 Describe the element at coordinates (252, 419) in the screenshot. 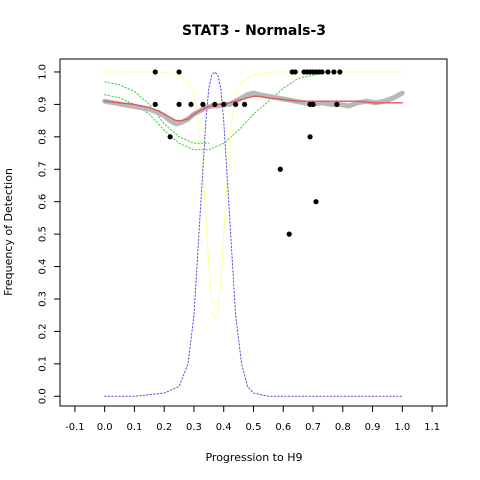

I see `x-axis: -0.1 0.0 0.1 0.2 0.3 0.4 0.5 0.6 0.7 0.8 0.9 1.0 1.1` at that location.